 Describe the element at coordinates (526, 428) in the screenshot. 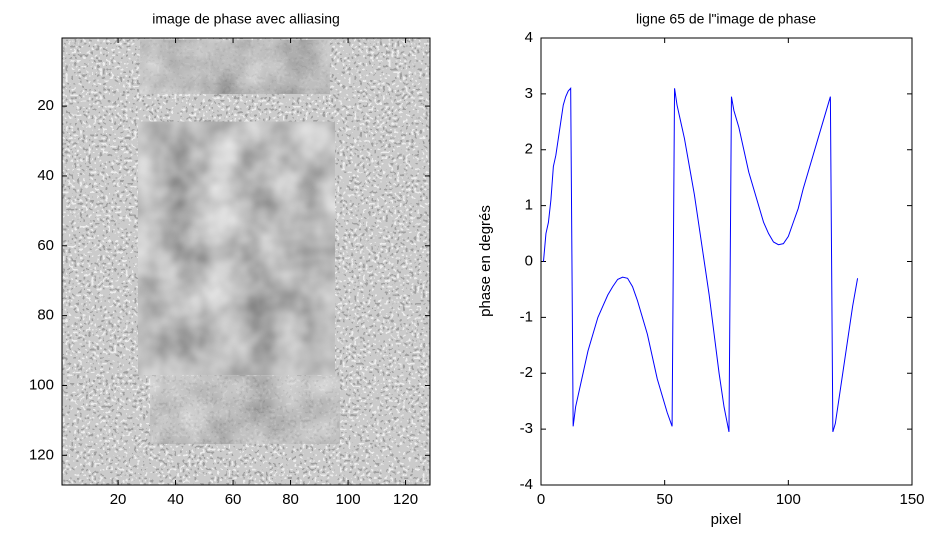

I see `y-tick-label: -3` at that location.